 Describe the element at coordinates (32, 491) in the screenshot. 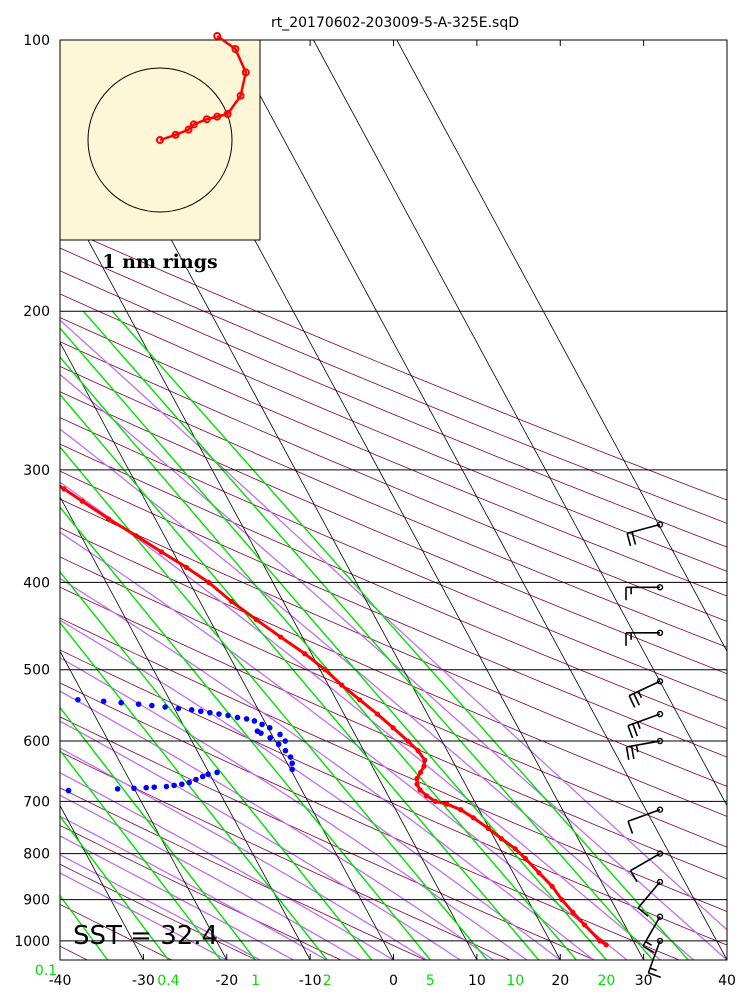

I see `pressure-tick-labels: 100 200 300 400 500 600 700 800 900 1000` at that location.